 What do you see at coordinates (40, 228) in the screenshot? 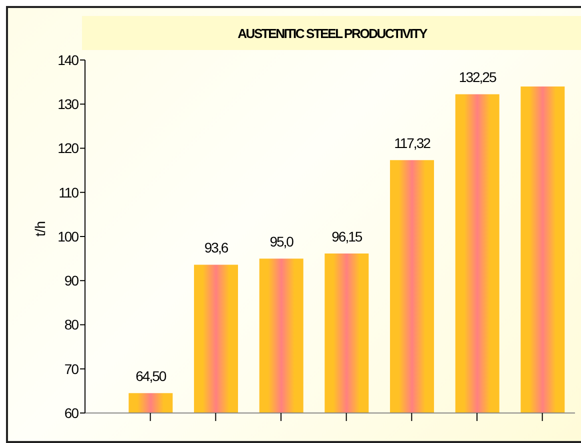
I see `y-axis-title: t/h` at bounding box center [40, 228].